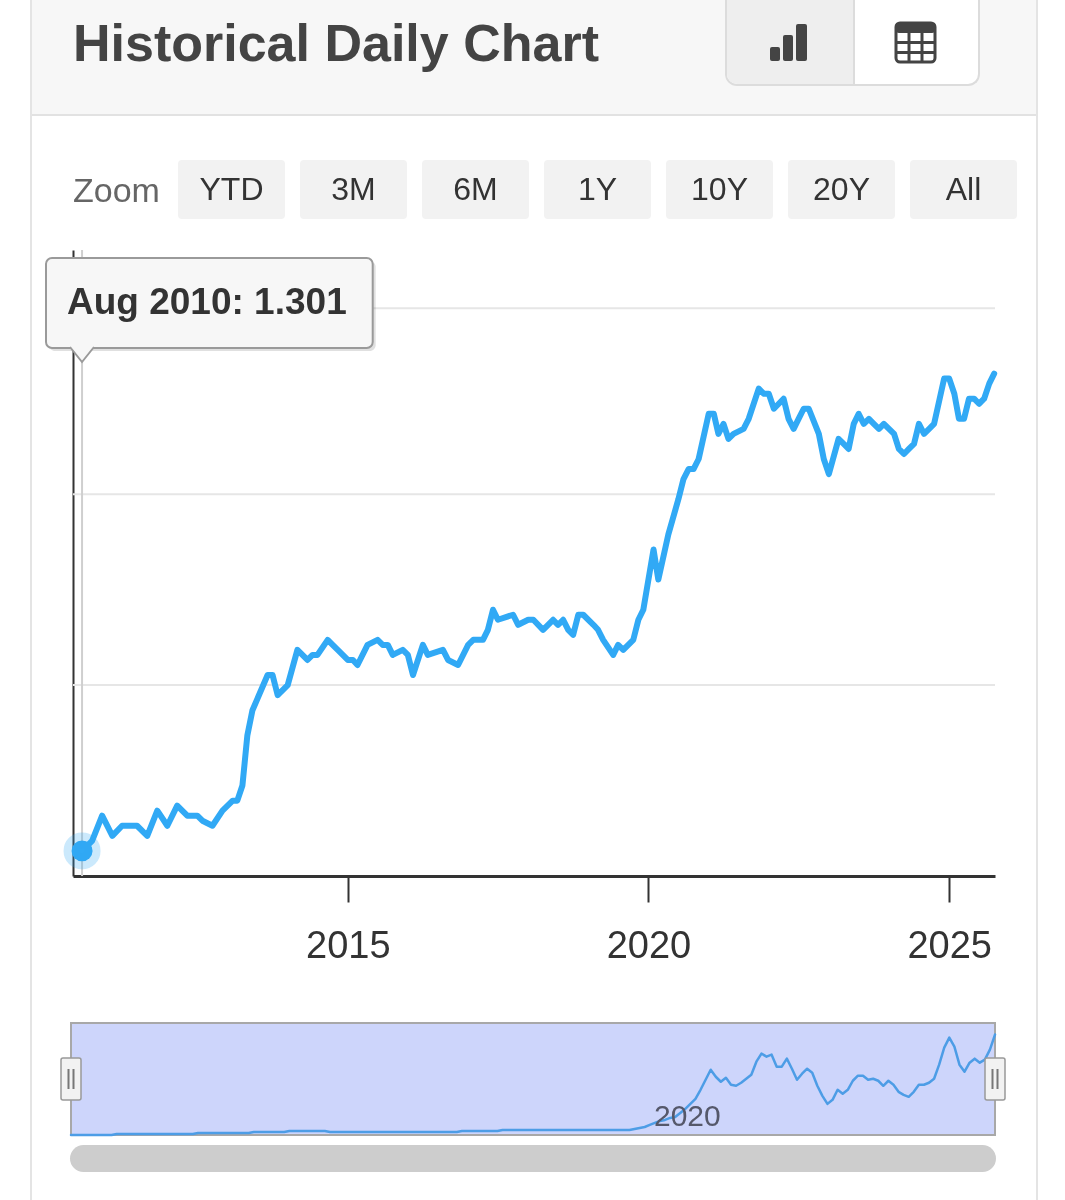  Describe the element at coordinates (336, 43) in the screenshot. I see `chart-title: Historical Daily Chart` at that location.